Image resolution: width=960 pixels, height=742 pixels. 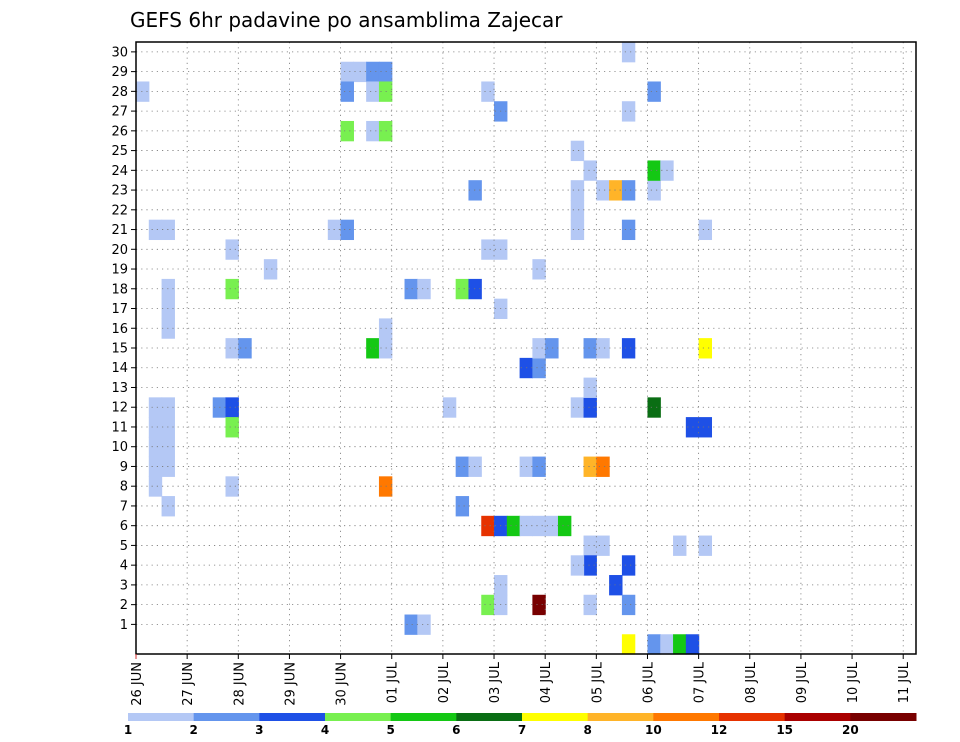 What do you see at coordinates (346, 20) in the screenshot?
I see `chart-title: GEFS 6hr padavine po ansamblima Zajecar` at bounding box center [346, 20].